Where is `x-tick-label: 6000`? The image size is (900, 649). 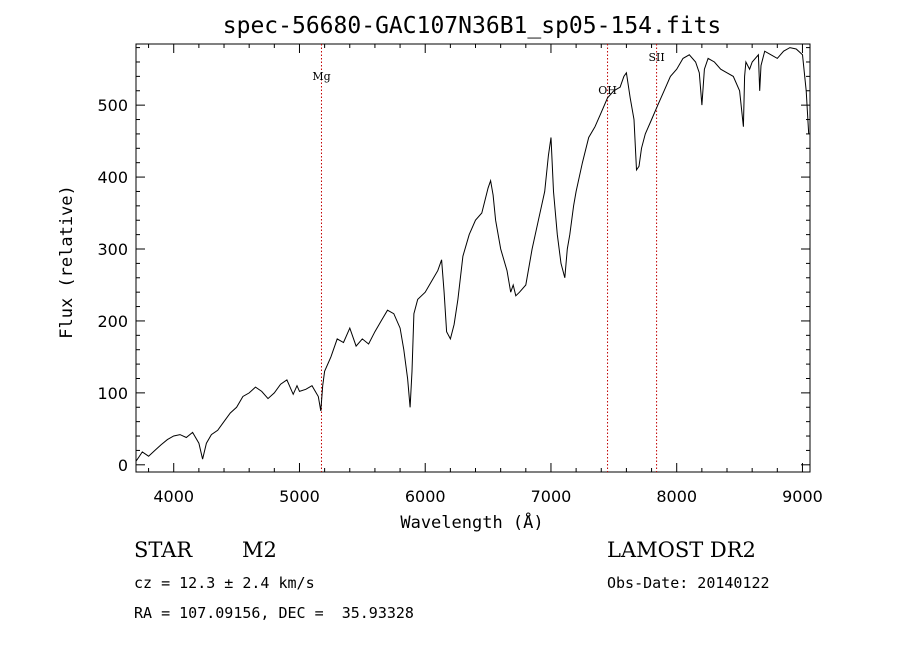
x-tick-label: 6000 is located at coordinates (425, 496).